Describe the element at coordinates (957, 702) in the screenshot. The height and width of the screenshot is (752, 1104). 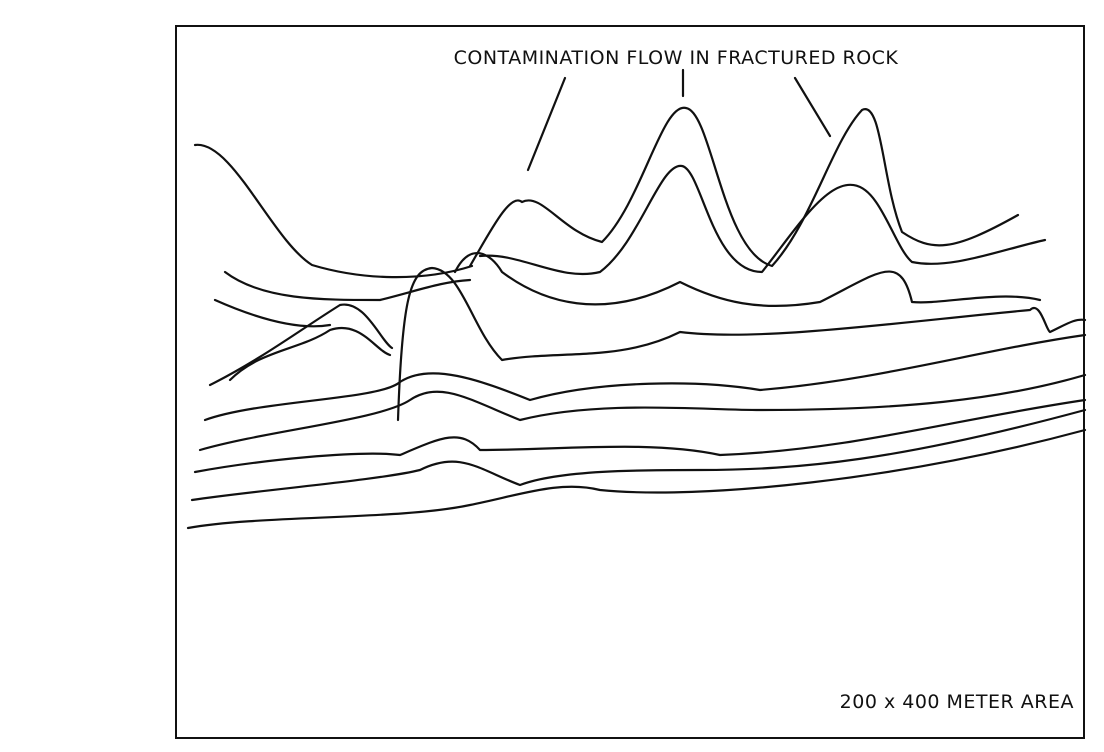
I see `area-caption: 200 x 400 METER AREA` at that location.